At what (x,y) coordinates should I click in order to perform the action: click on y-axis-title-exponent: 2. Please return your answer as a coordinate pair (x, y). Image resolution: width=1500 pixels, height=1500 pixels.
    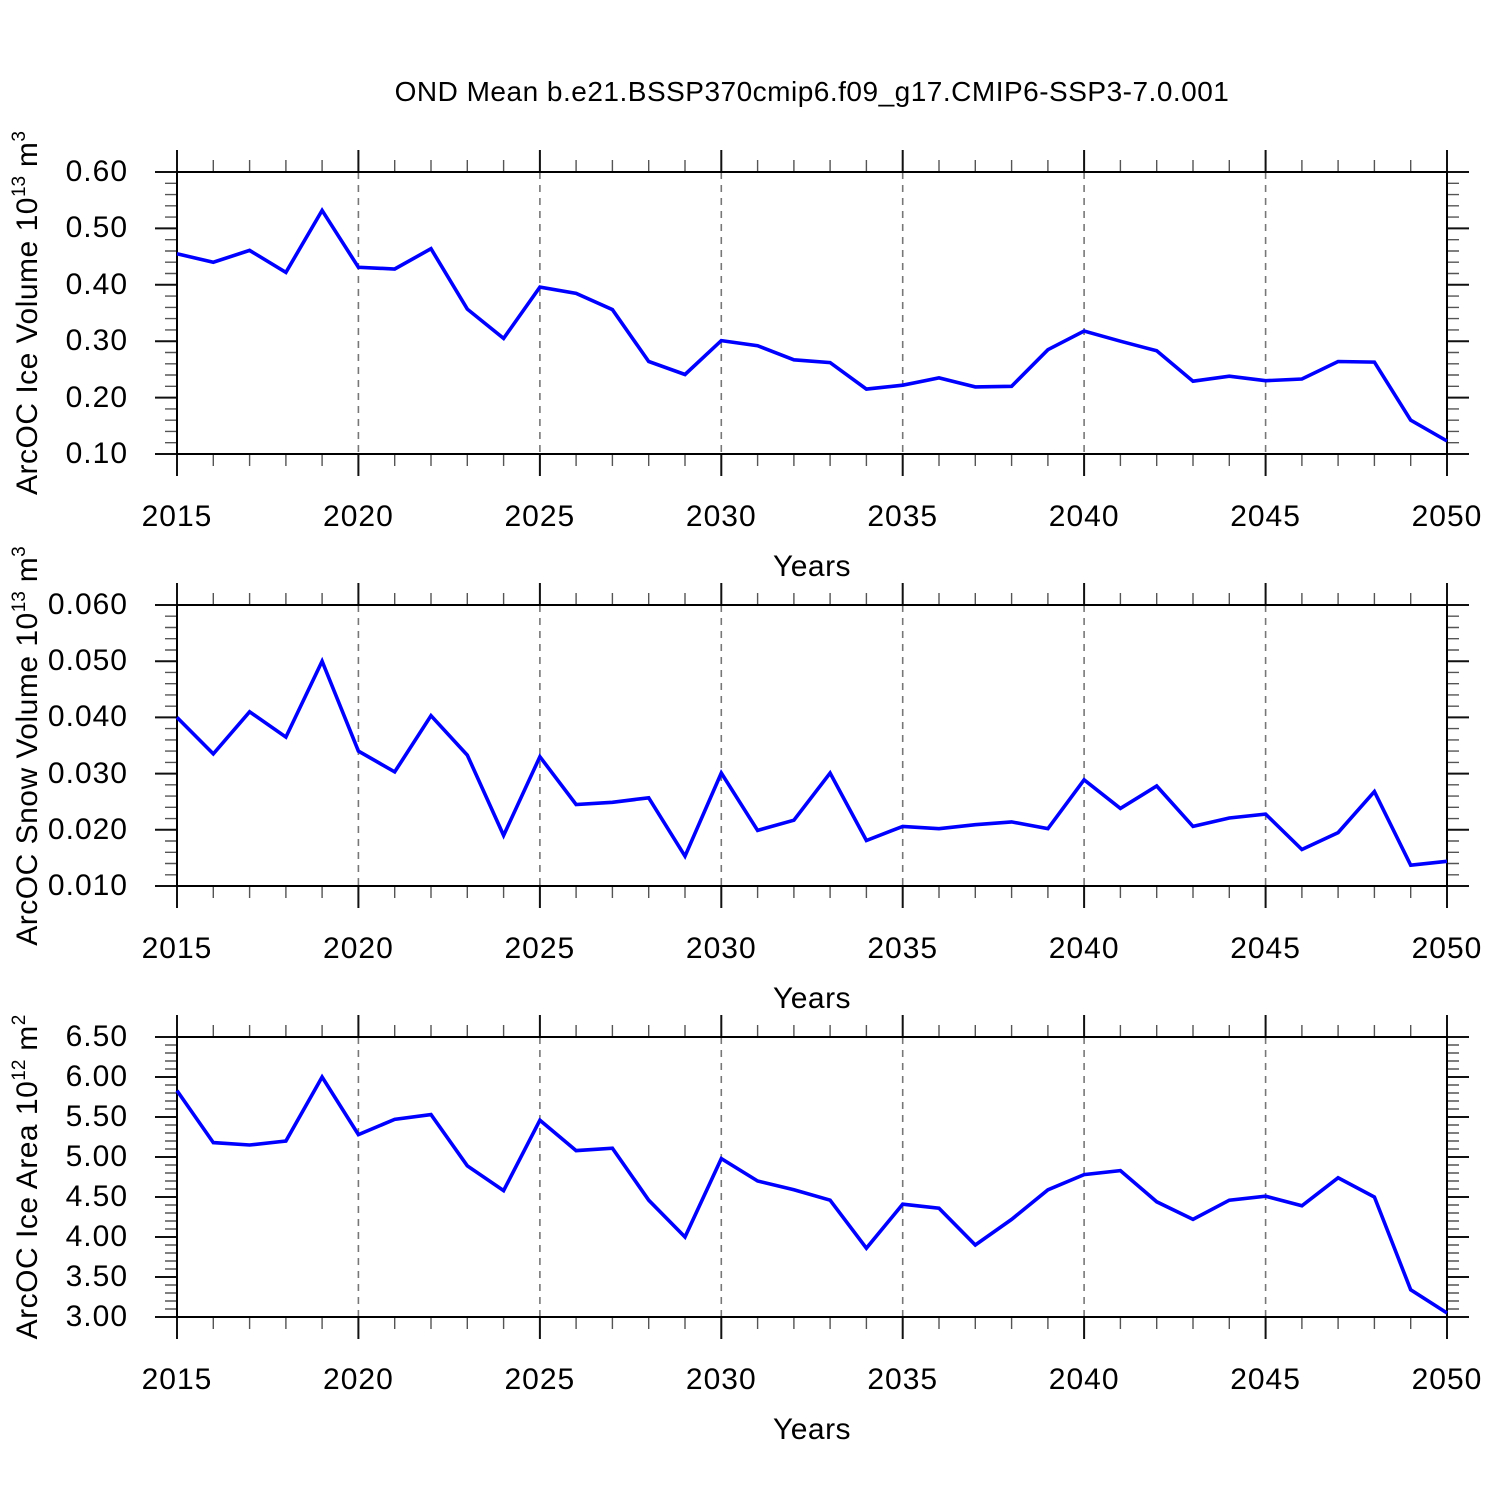
    Looking at the image, I should click on (19, 1020).